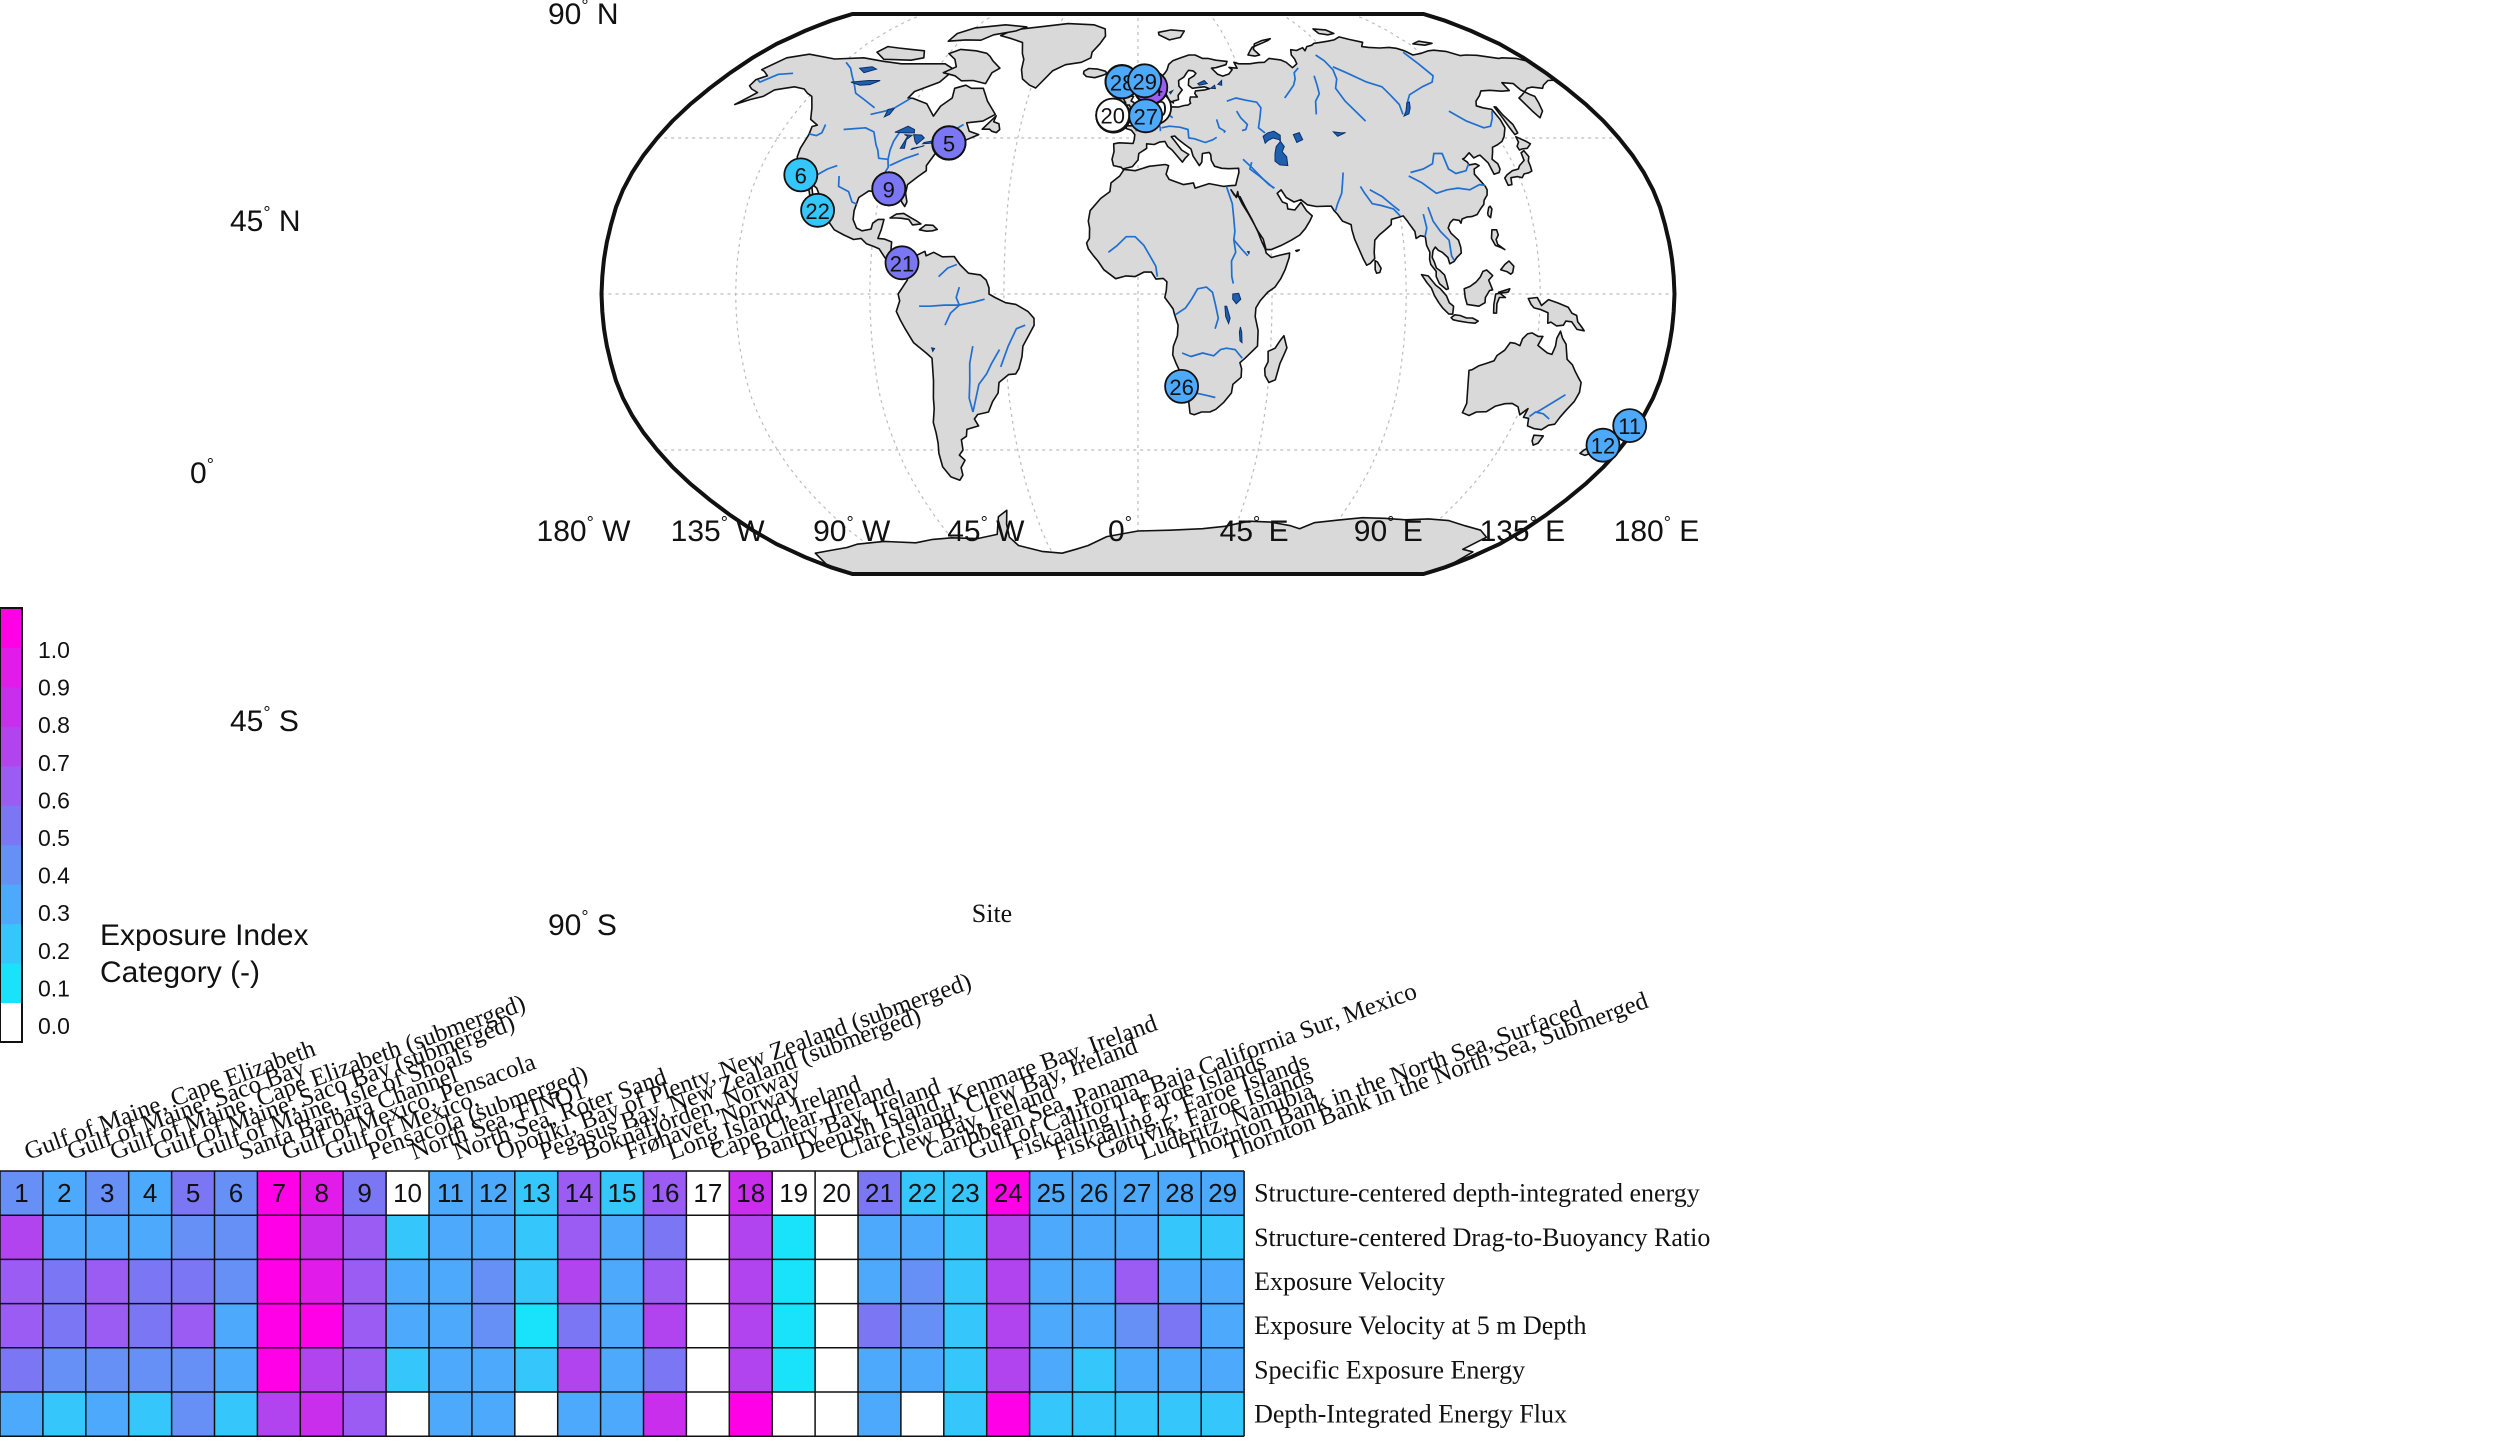 This screenshot has height=1443, width=2500. What do you see at coordinates (21, 1193) in the screenshot?
I see `heatmap-column-number: 1` at bounding box center [21, 1193].